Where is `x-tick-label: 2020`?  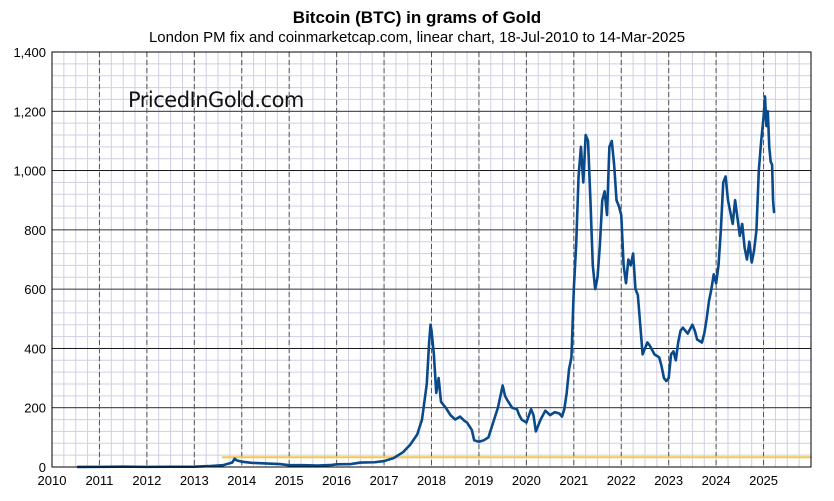 x-tick-label: 2020 is located at coordinates (526, 480).